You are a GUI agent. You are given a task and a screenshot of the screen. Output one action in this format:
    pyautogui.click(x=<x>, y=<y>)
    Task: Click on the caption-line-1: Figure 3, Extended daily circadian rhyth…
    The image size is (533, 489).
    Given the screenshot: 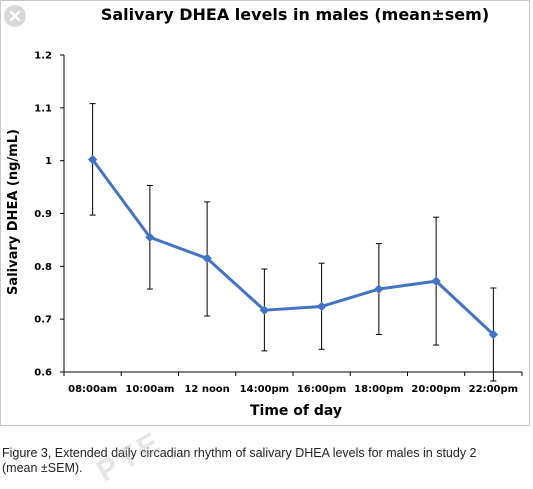 What is the action you would take?
    pyautogui.click(x=239, y=453)
    